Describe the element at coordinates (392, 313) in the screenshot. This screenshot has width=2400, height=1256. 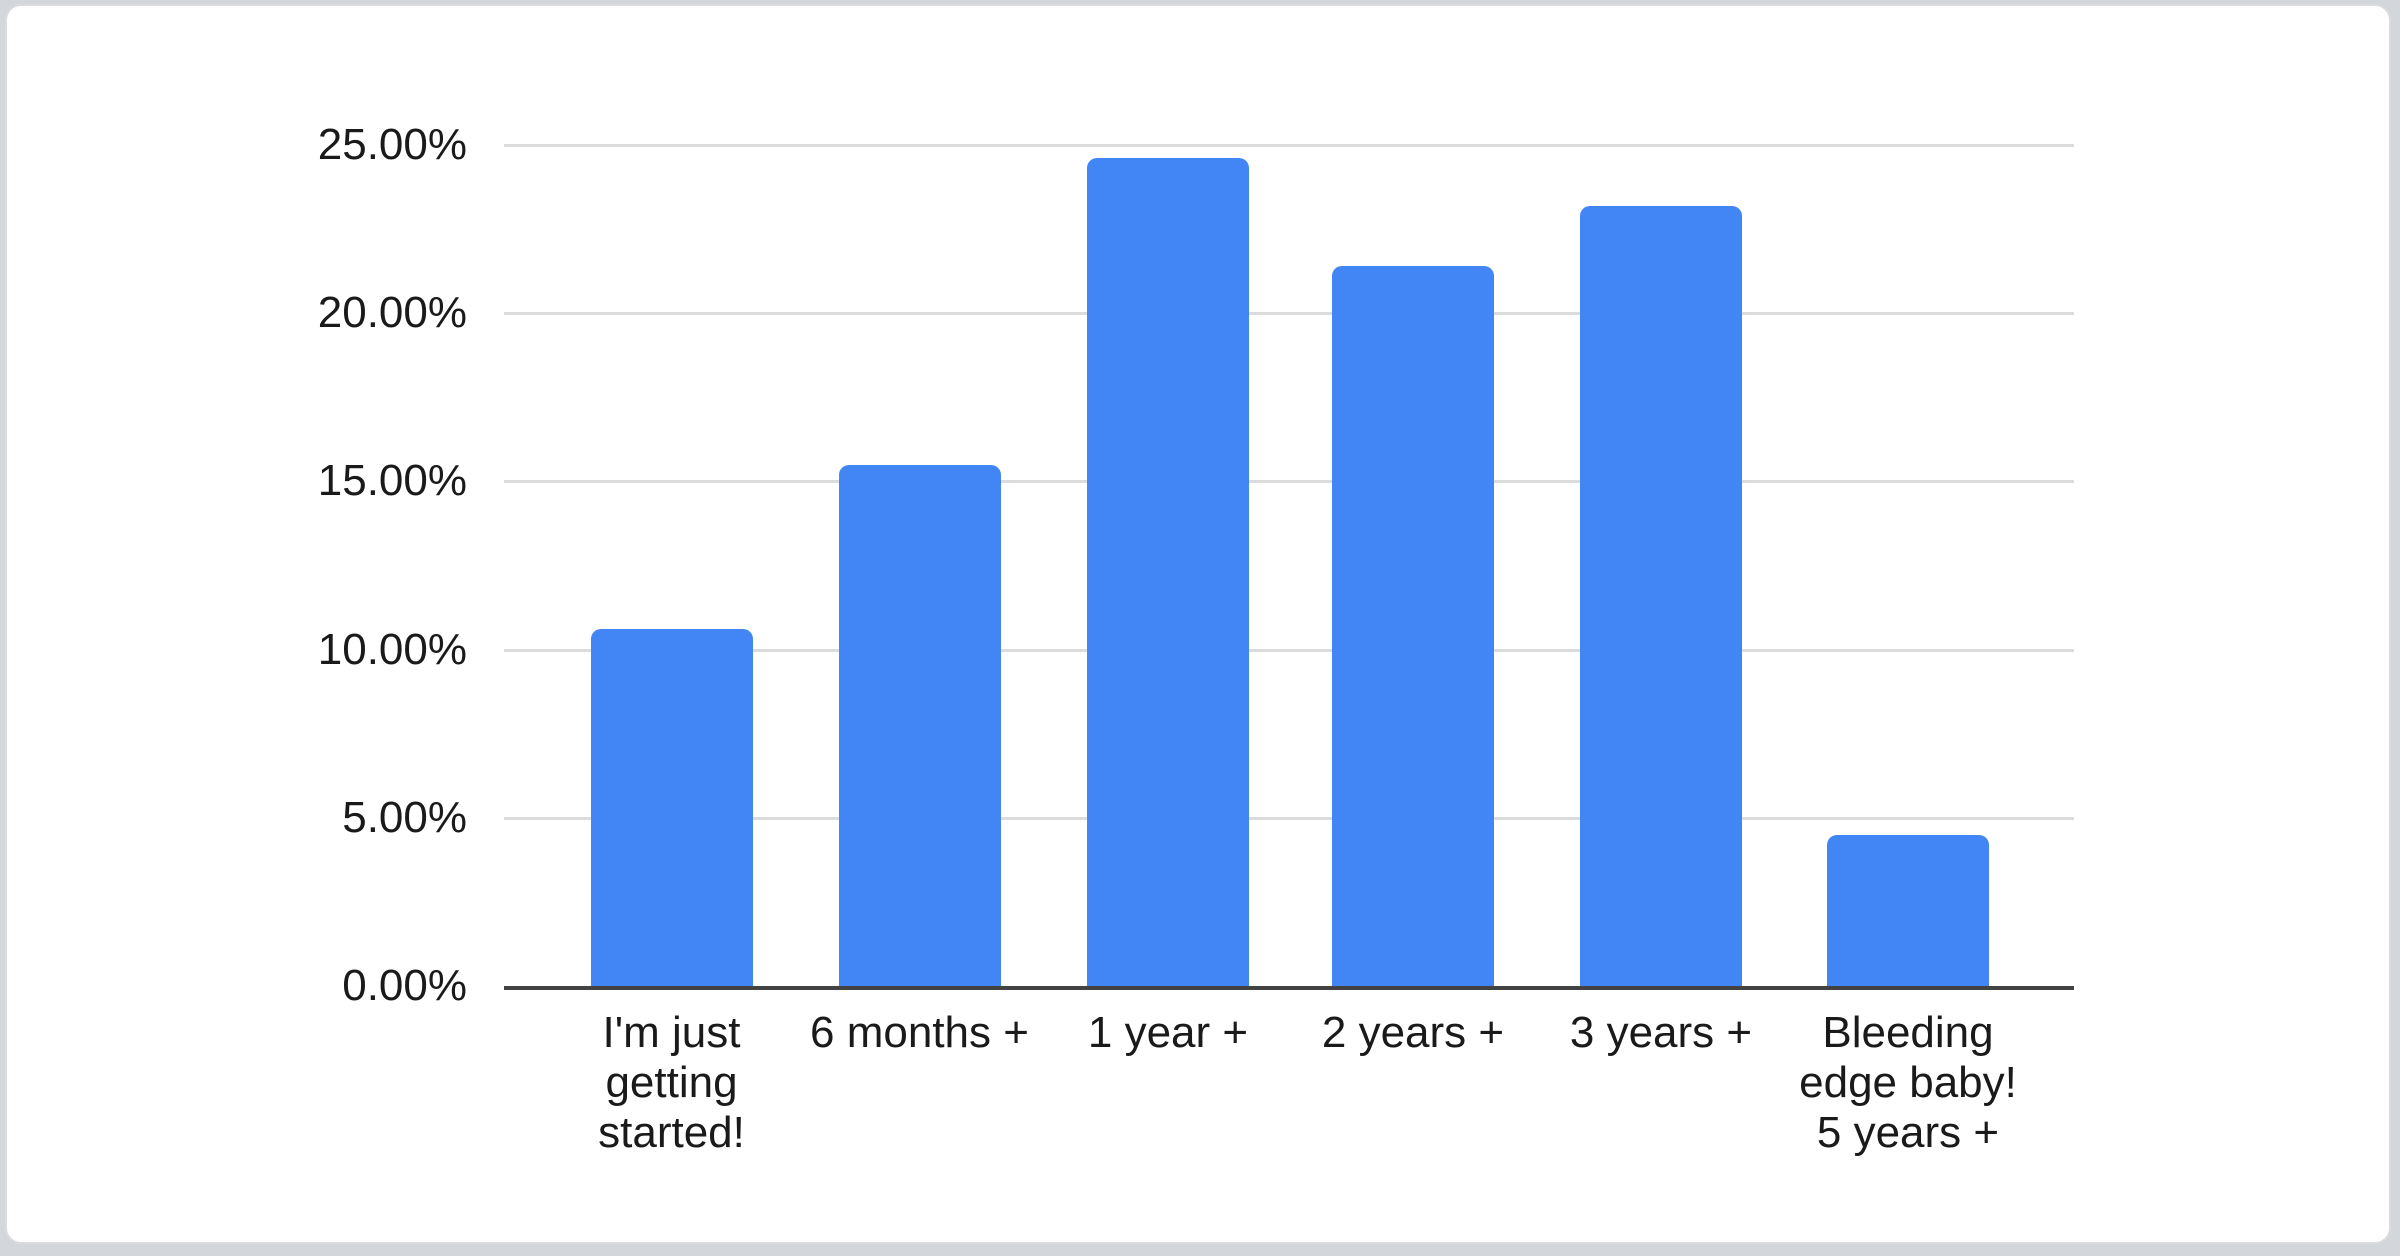
I see `y-axis-tick-label: 20.00%` at that location.